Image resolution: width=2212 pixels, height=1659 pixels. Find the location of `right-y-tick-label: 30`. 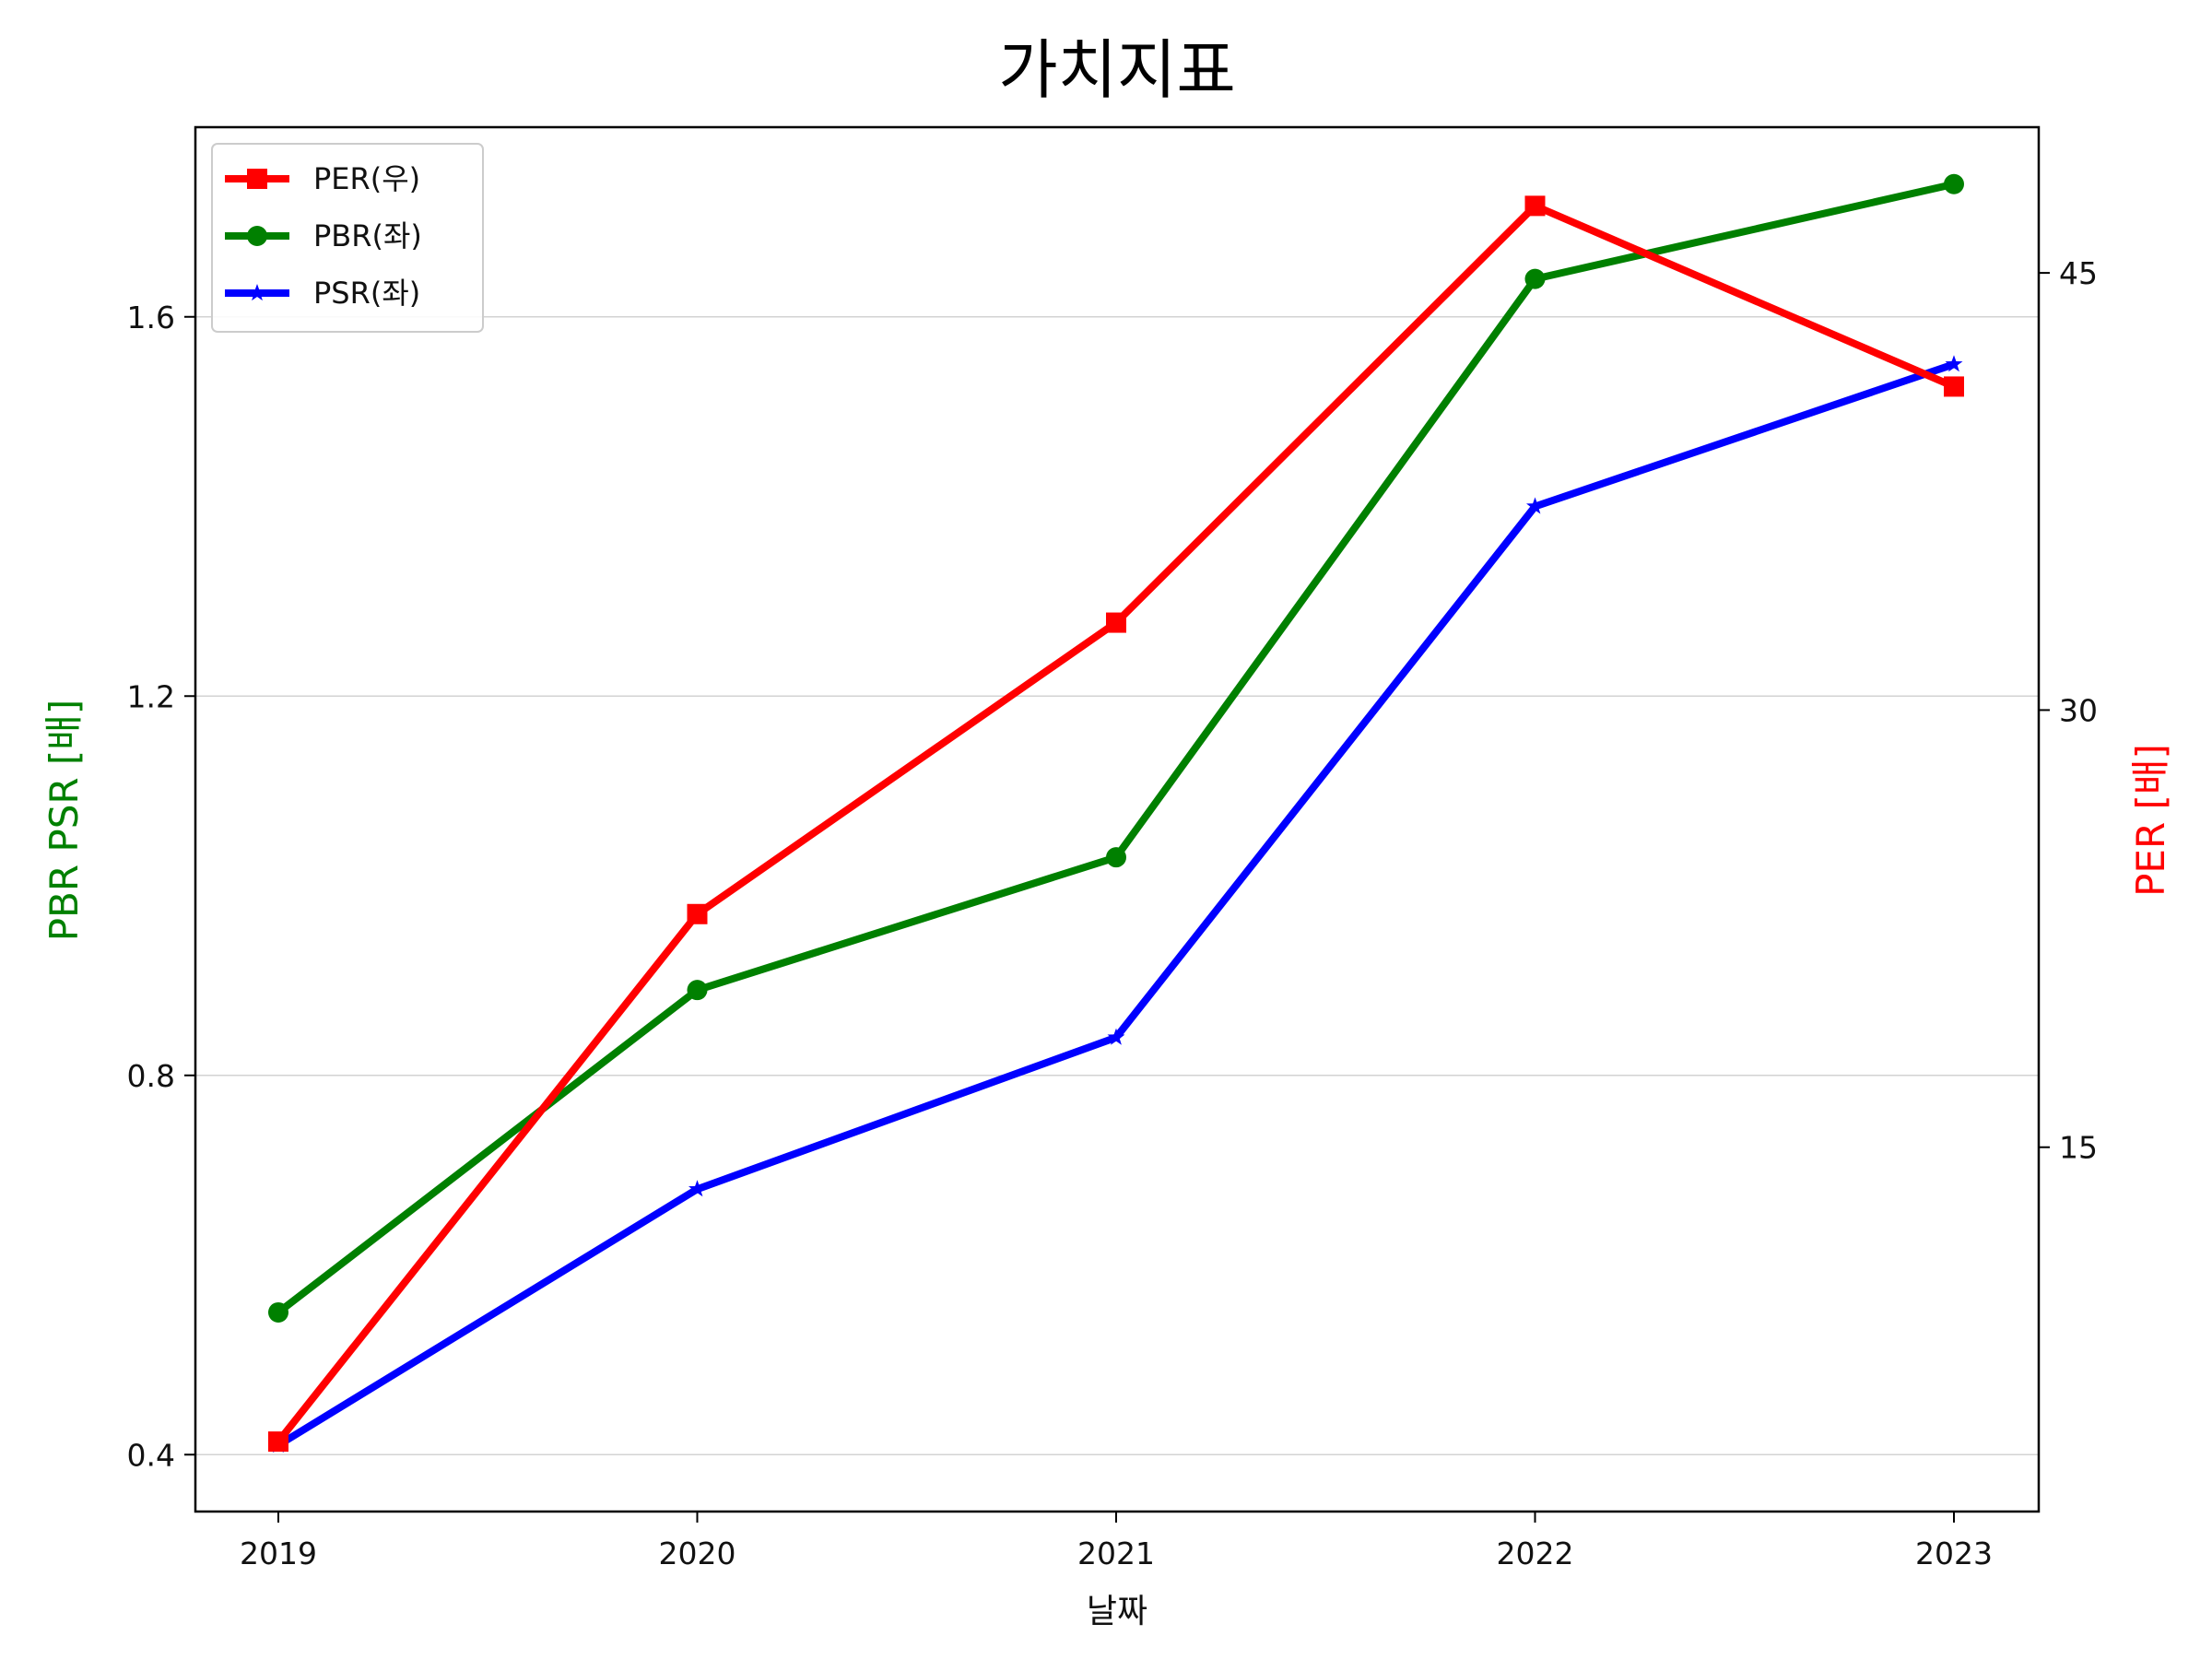

right-y-tick-label: 30 is located at coordinates (2078, 710).